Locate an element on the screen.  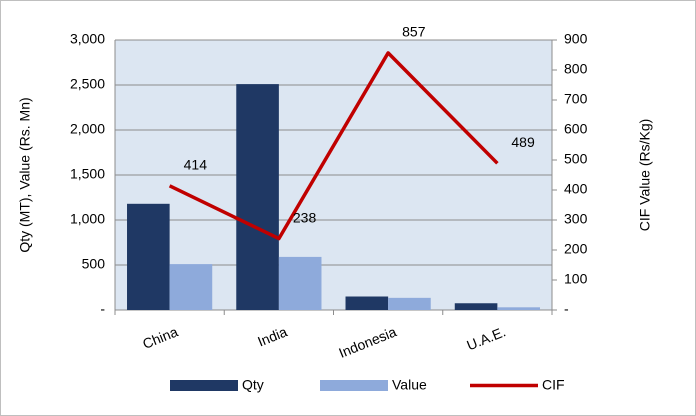
legend-label: Value is located at coordinates (409, 385).